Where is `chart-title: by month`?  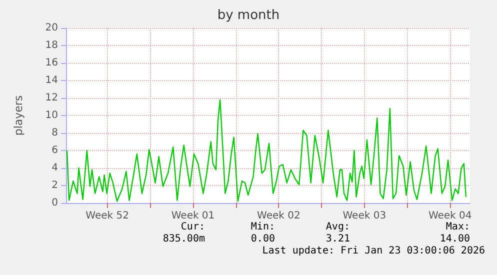 chart-title: by month is located at coordinates (248, 15).